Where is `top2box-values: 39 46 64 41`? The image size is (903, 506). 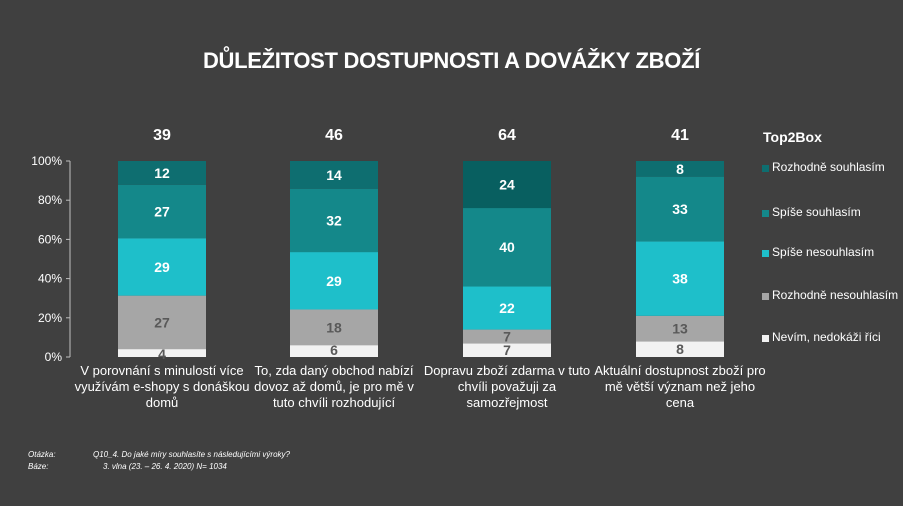 top2box-values: 39 46 64 41 is located at coordinates (421, 135).